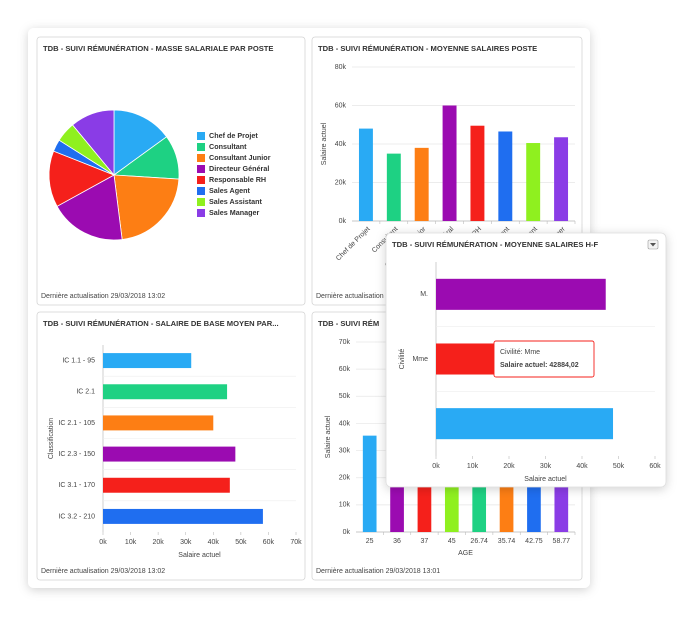 The width and height of the screenshot is (700, 622). What do you see at coordinates (76, 485) in the screenshot?
I see `y-tick-label: IC 3.1 - 170` at bounding box center [76, 485].